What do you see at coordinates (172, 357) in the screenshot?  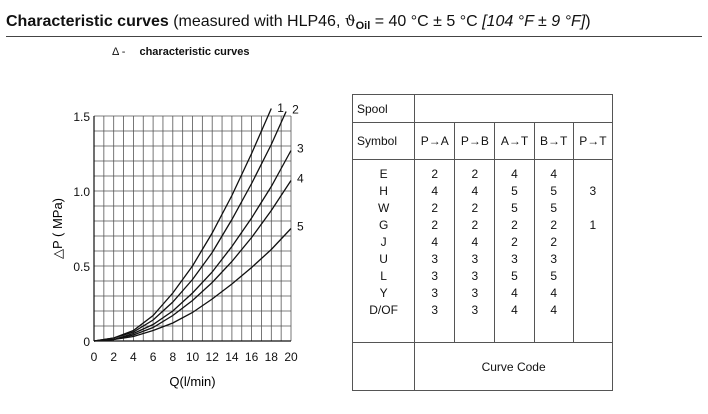 I see `x-tick-label: 8` at bounding box center [172, 357].